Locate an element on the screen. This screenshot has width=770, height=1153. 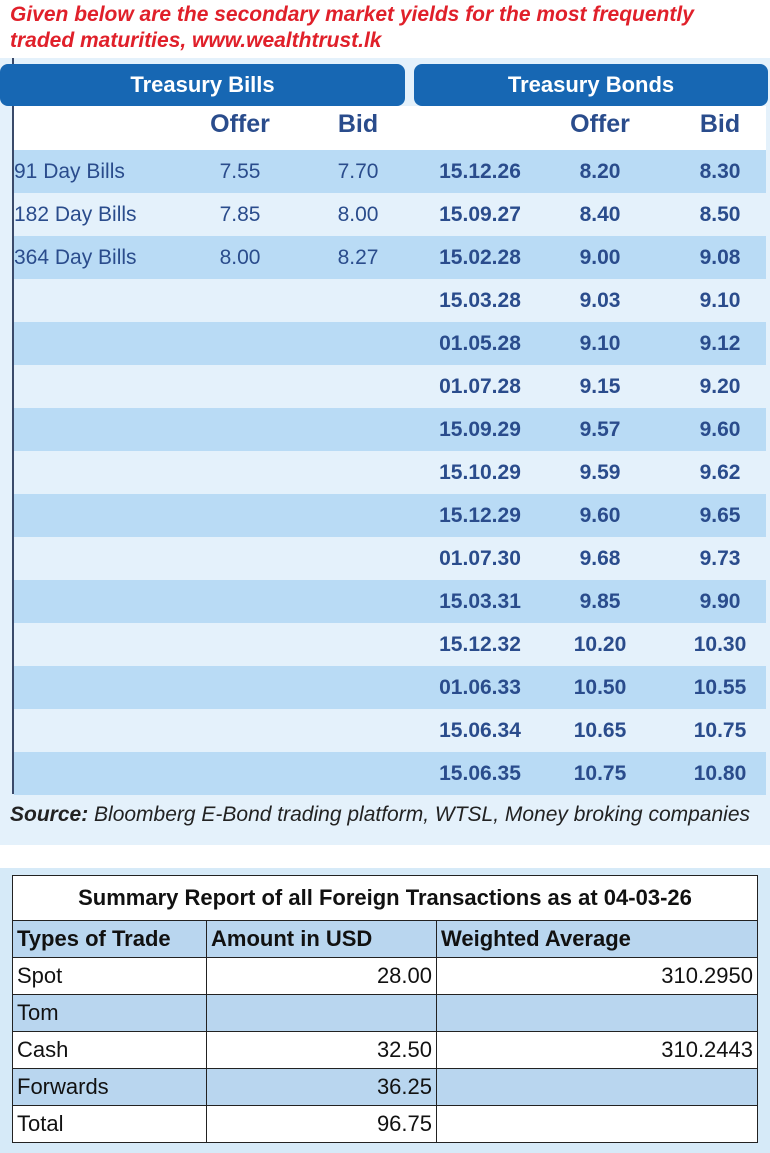
column-header: Weighted Average is located at coordinates (597, 939).